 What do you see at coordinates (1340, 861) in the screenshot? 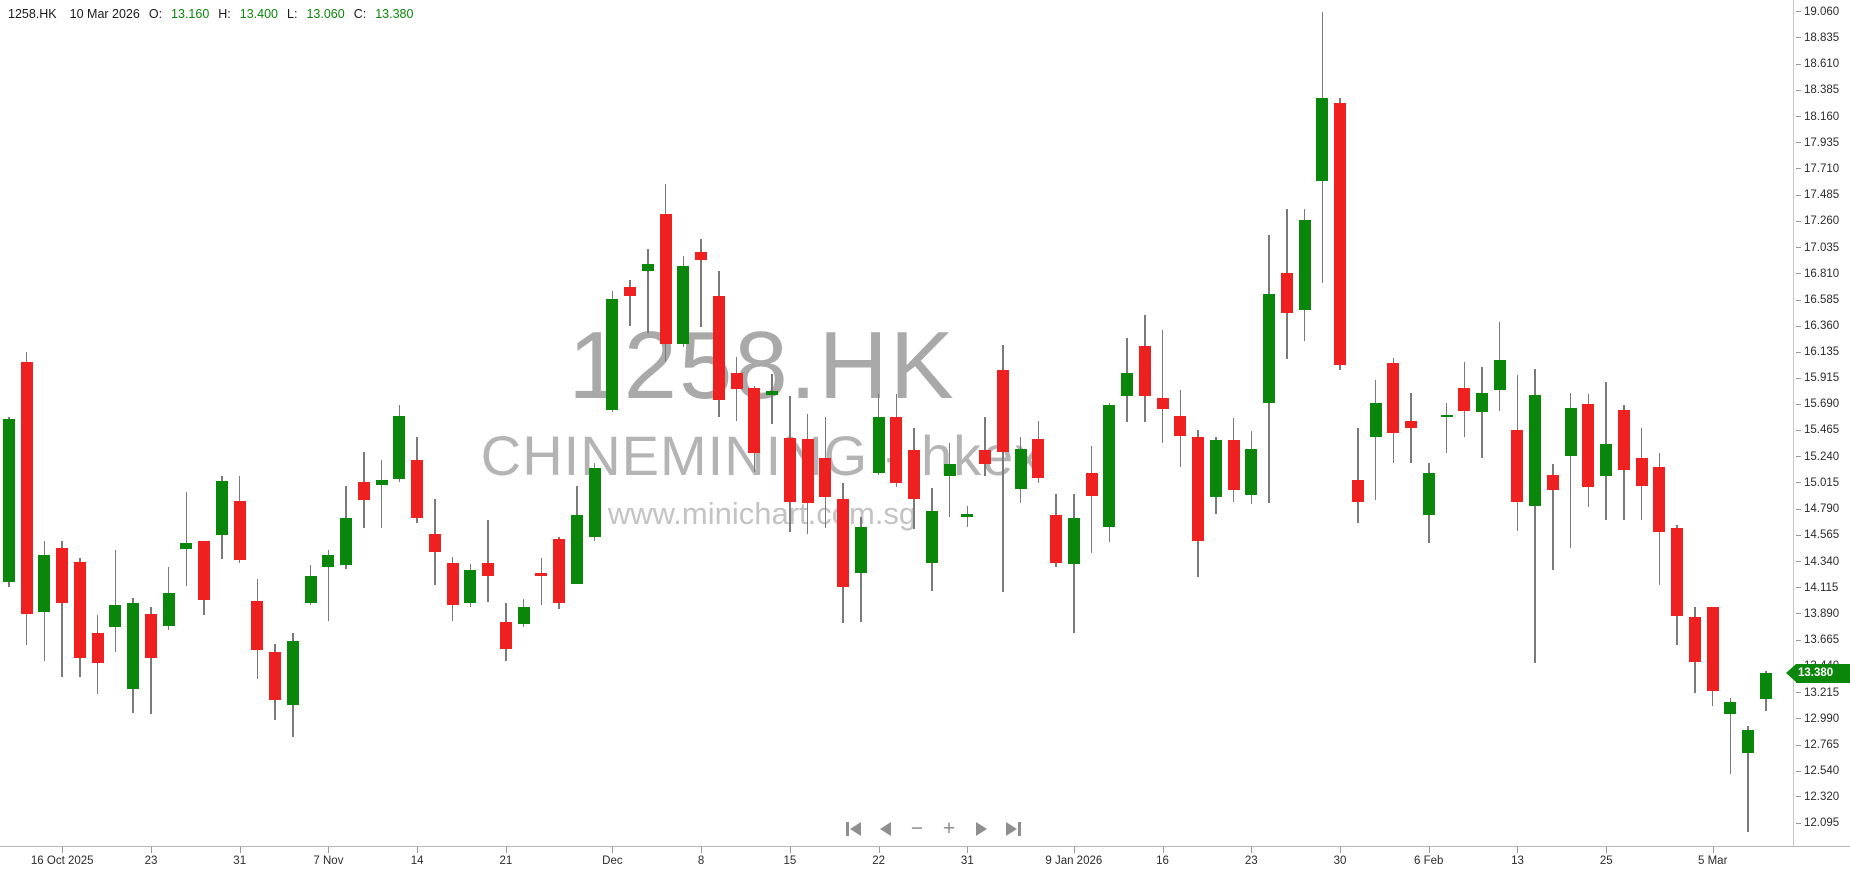
I see `date-tick-label: 30` at bounding box center [1340, 861].